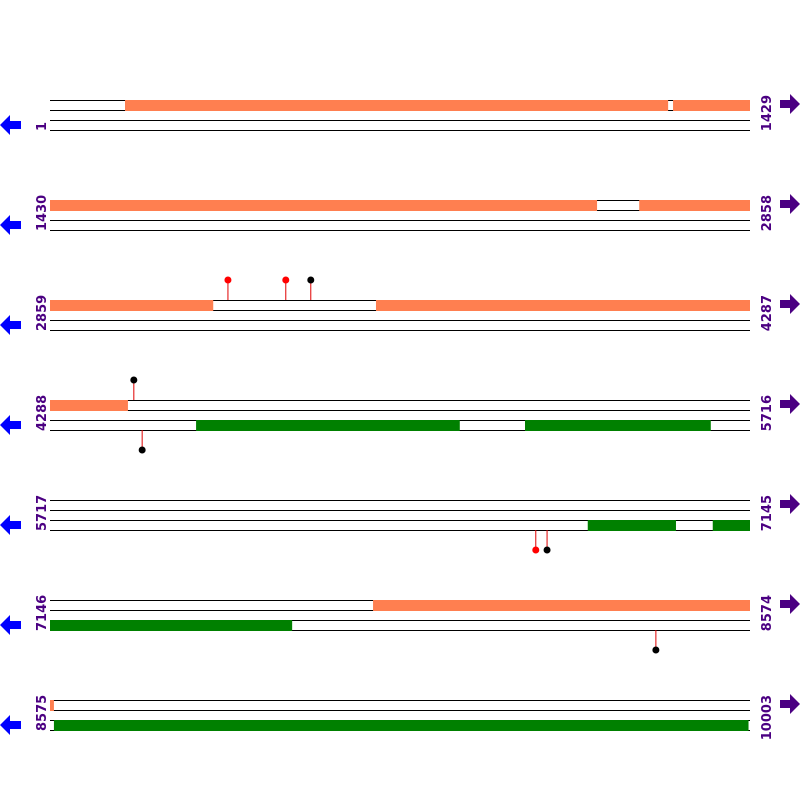  Describe the element at coordinates (400, 114) in the screenshot. I see `sequence-row: 1 1429` at that location.